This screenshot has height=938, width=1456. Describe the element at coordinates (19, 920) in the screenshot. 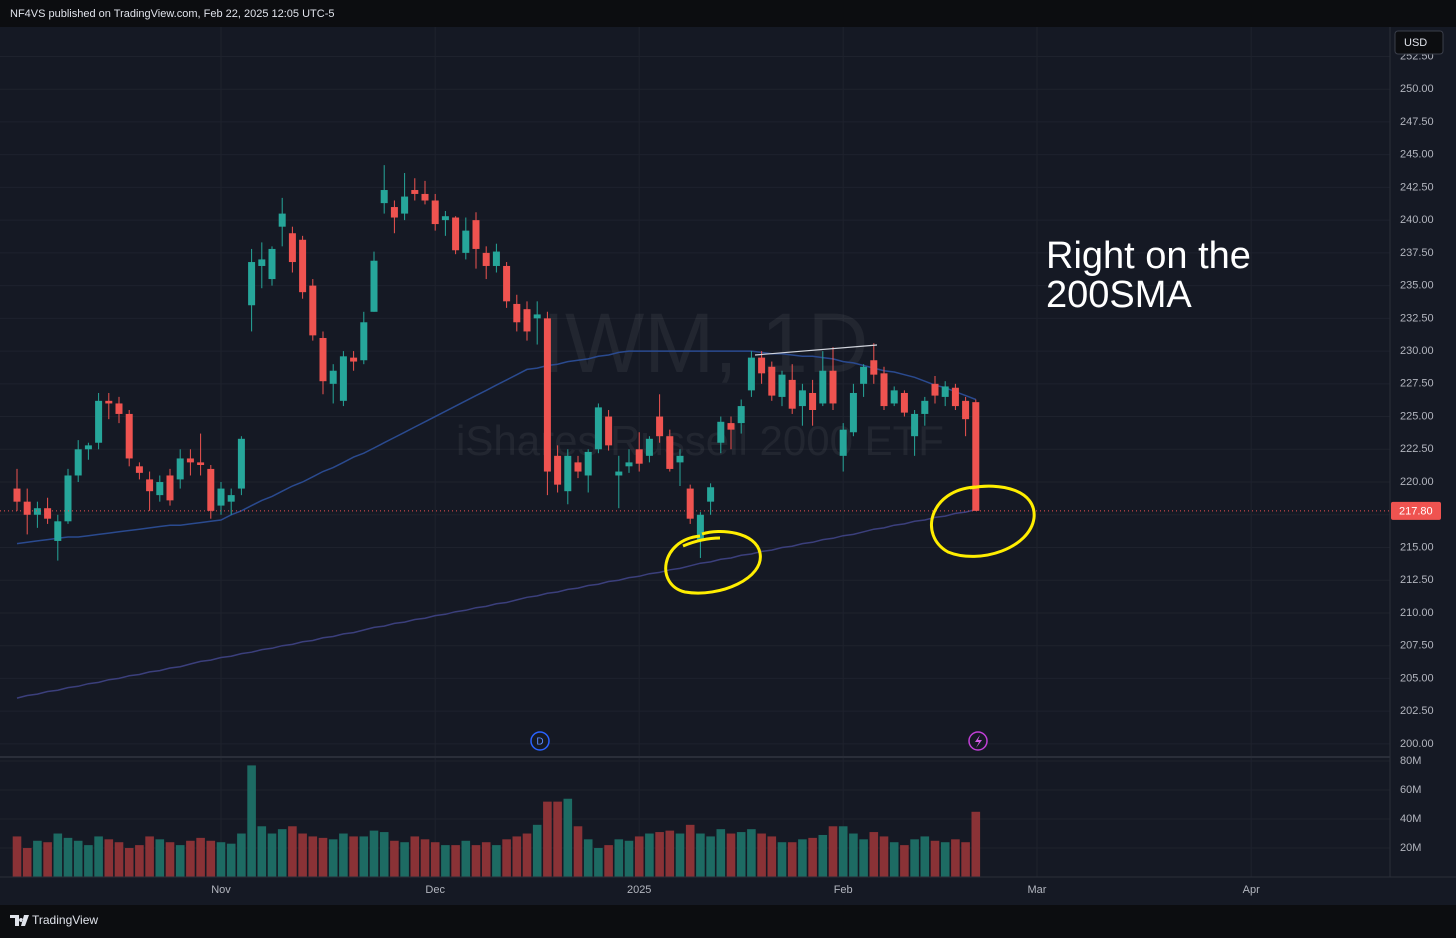

I see `brand-logo` at that location.